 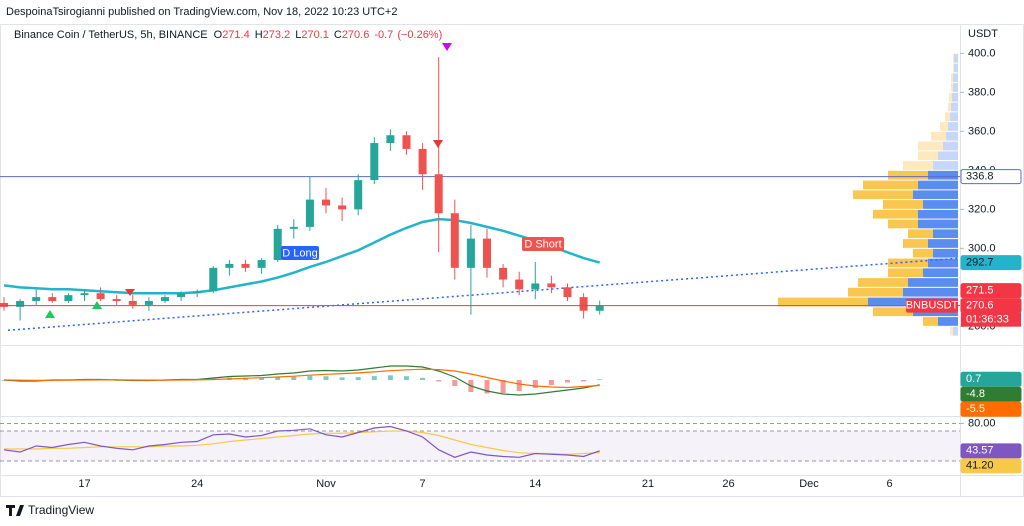 I want to click on symbol: Binance Coin / TetherUS, 5h, BINANCE, so click(x=111, y=35).